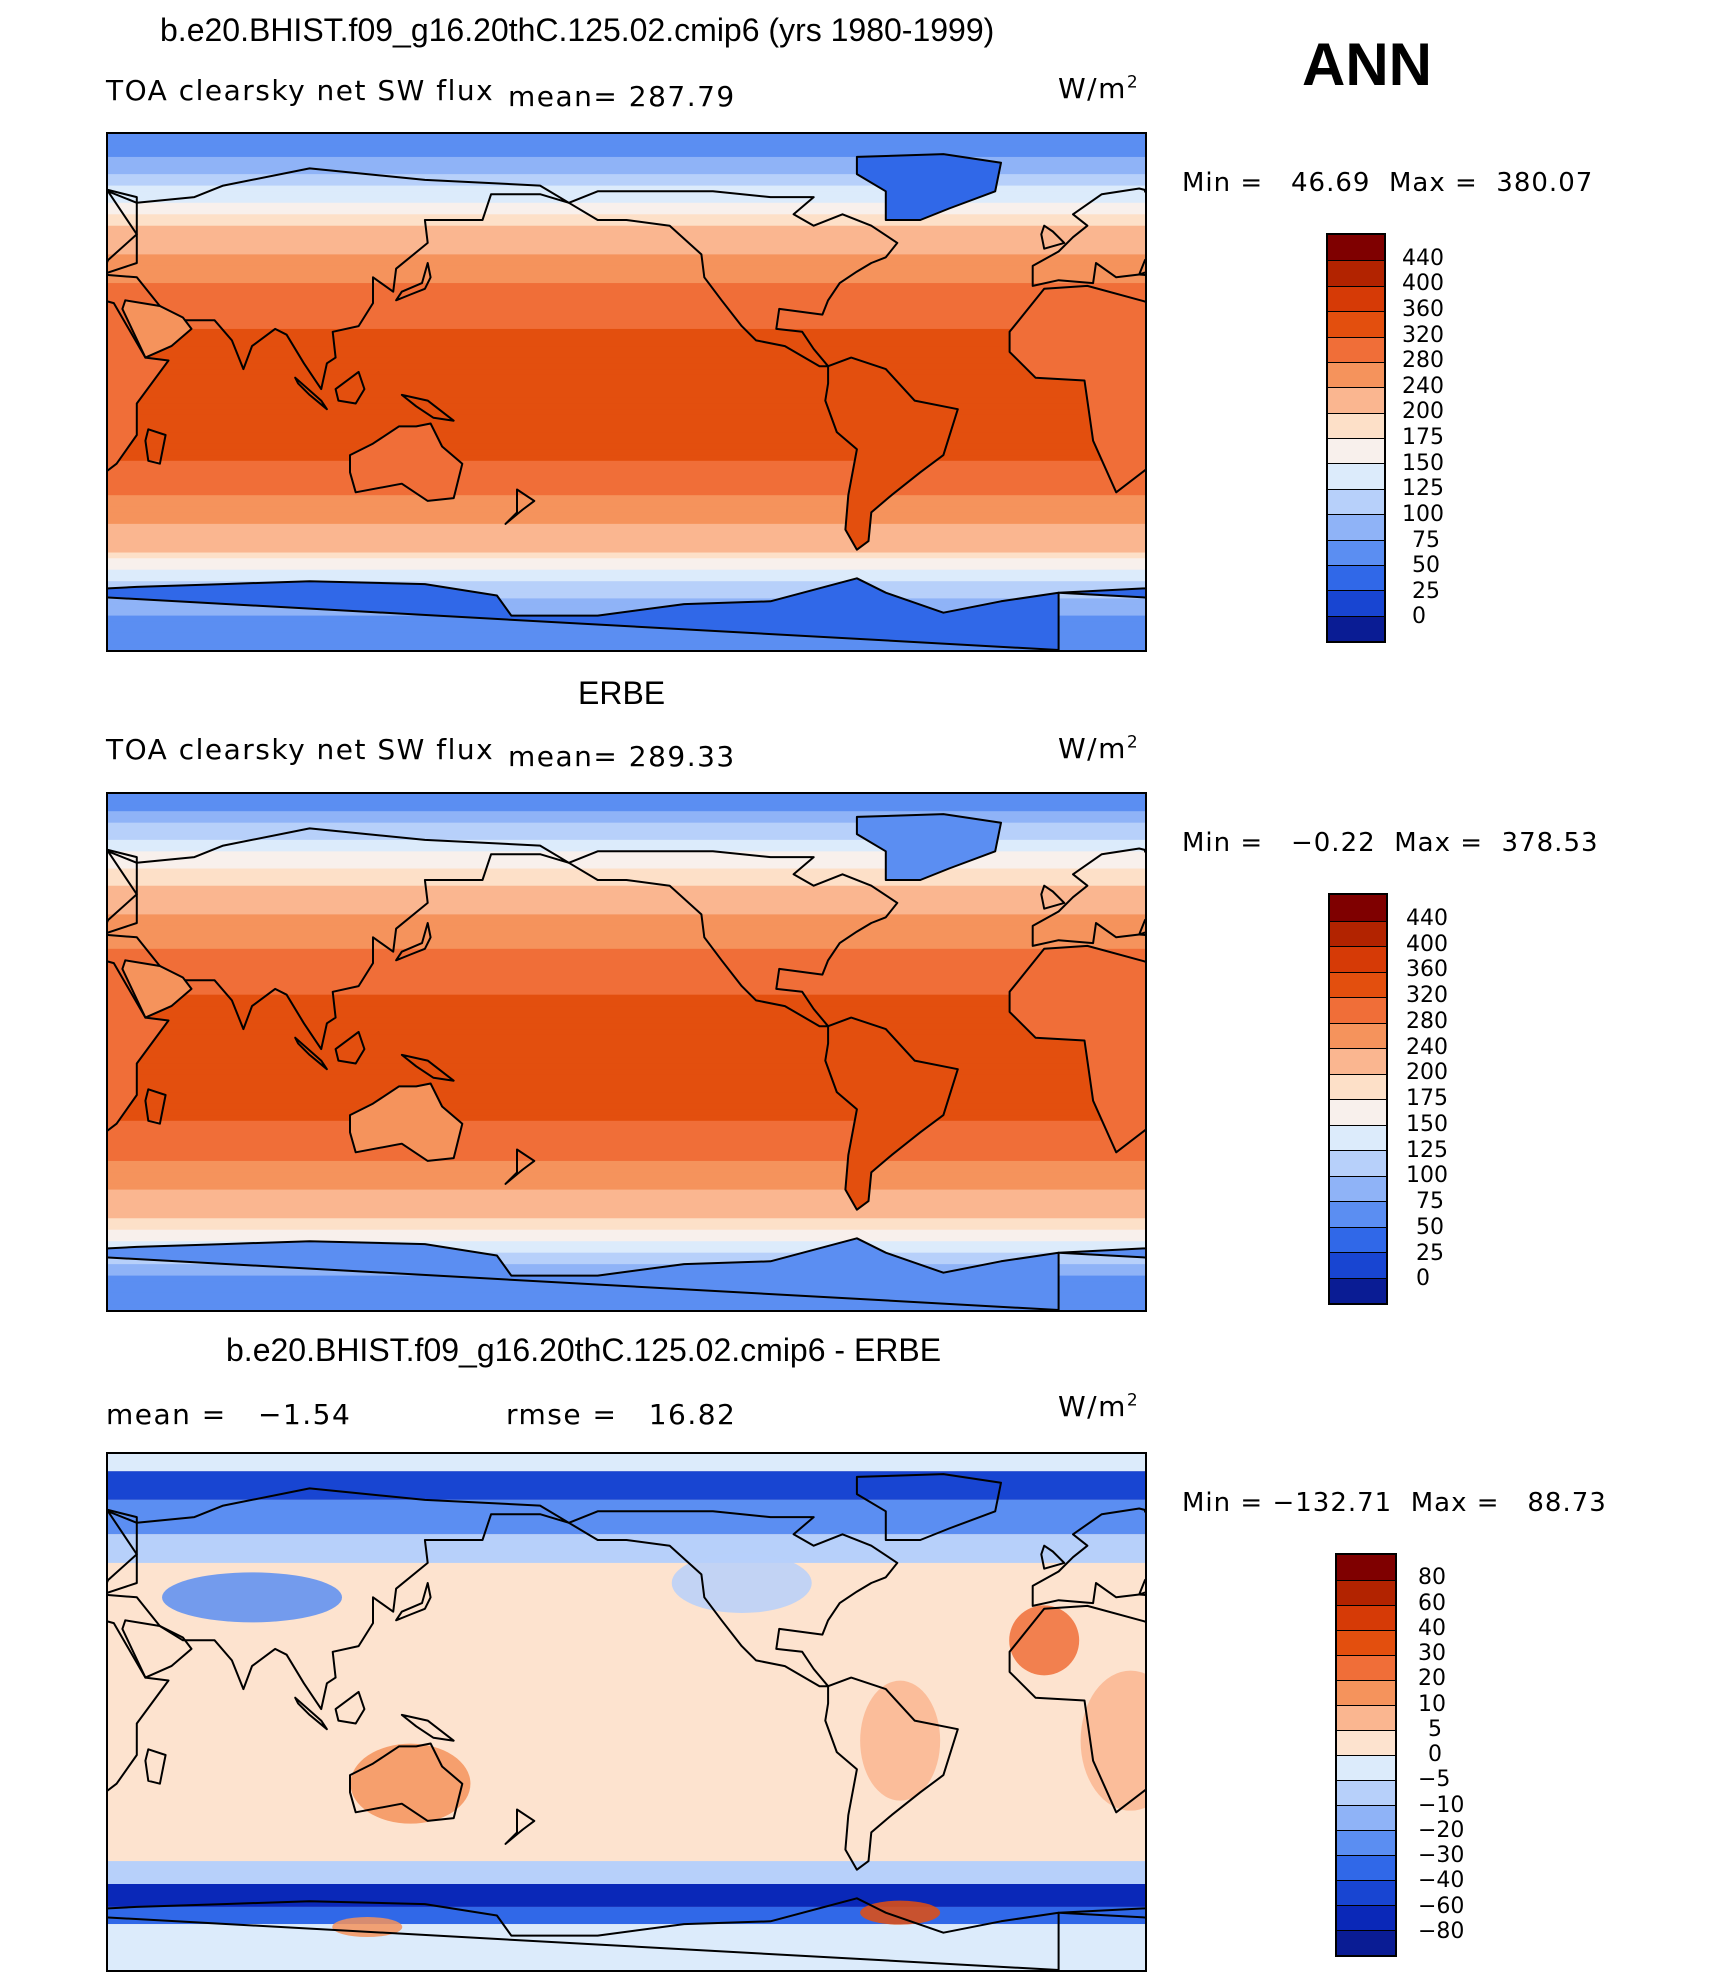  I want to click on coastline-newguinea, so click(427, 1727).